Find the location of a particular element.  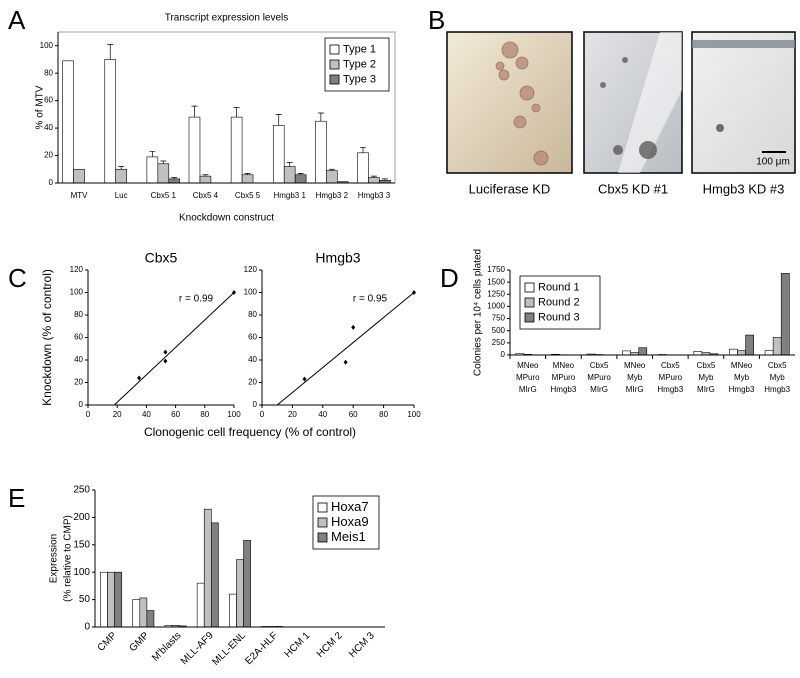

y-axis-label: Knockdown (% of control) is located at coordinates (47, 337).